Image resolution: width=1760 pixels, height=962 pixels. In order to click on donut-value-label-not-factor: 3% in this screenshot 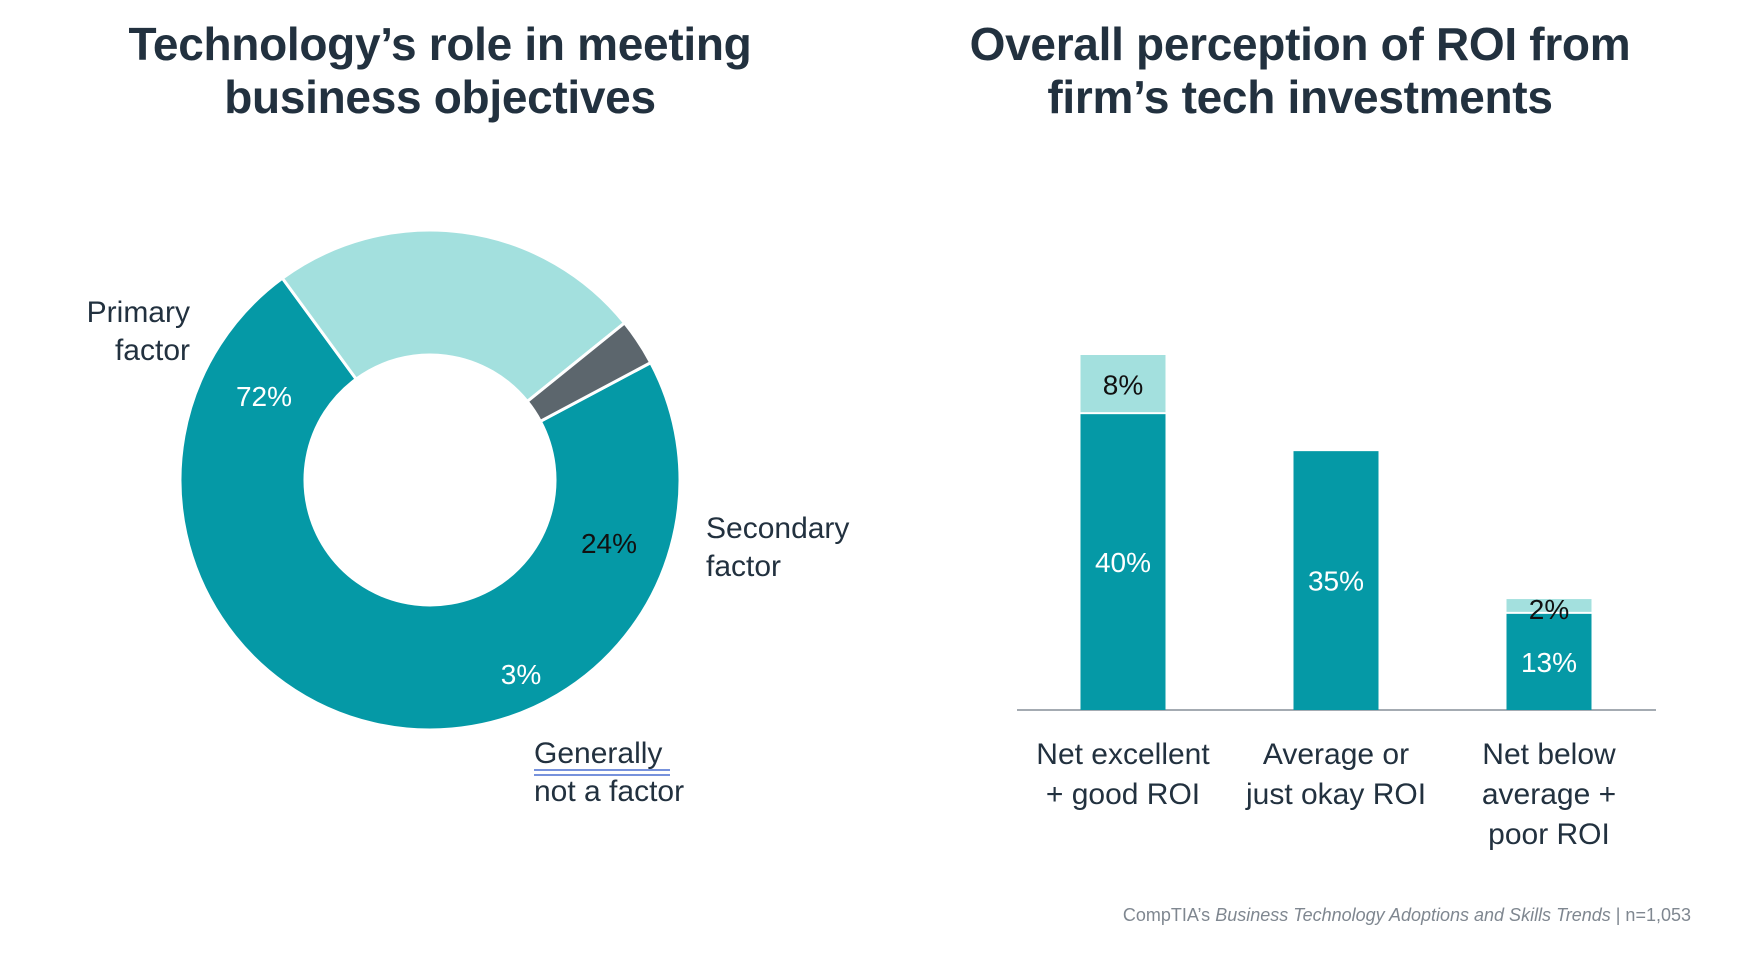, I will do `click(521, 674)`.